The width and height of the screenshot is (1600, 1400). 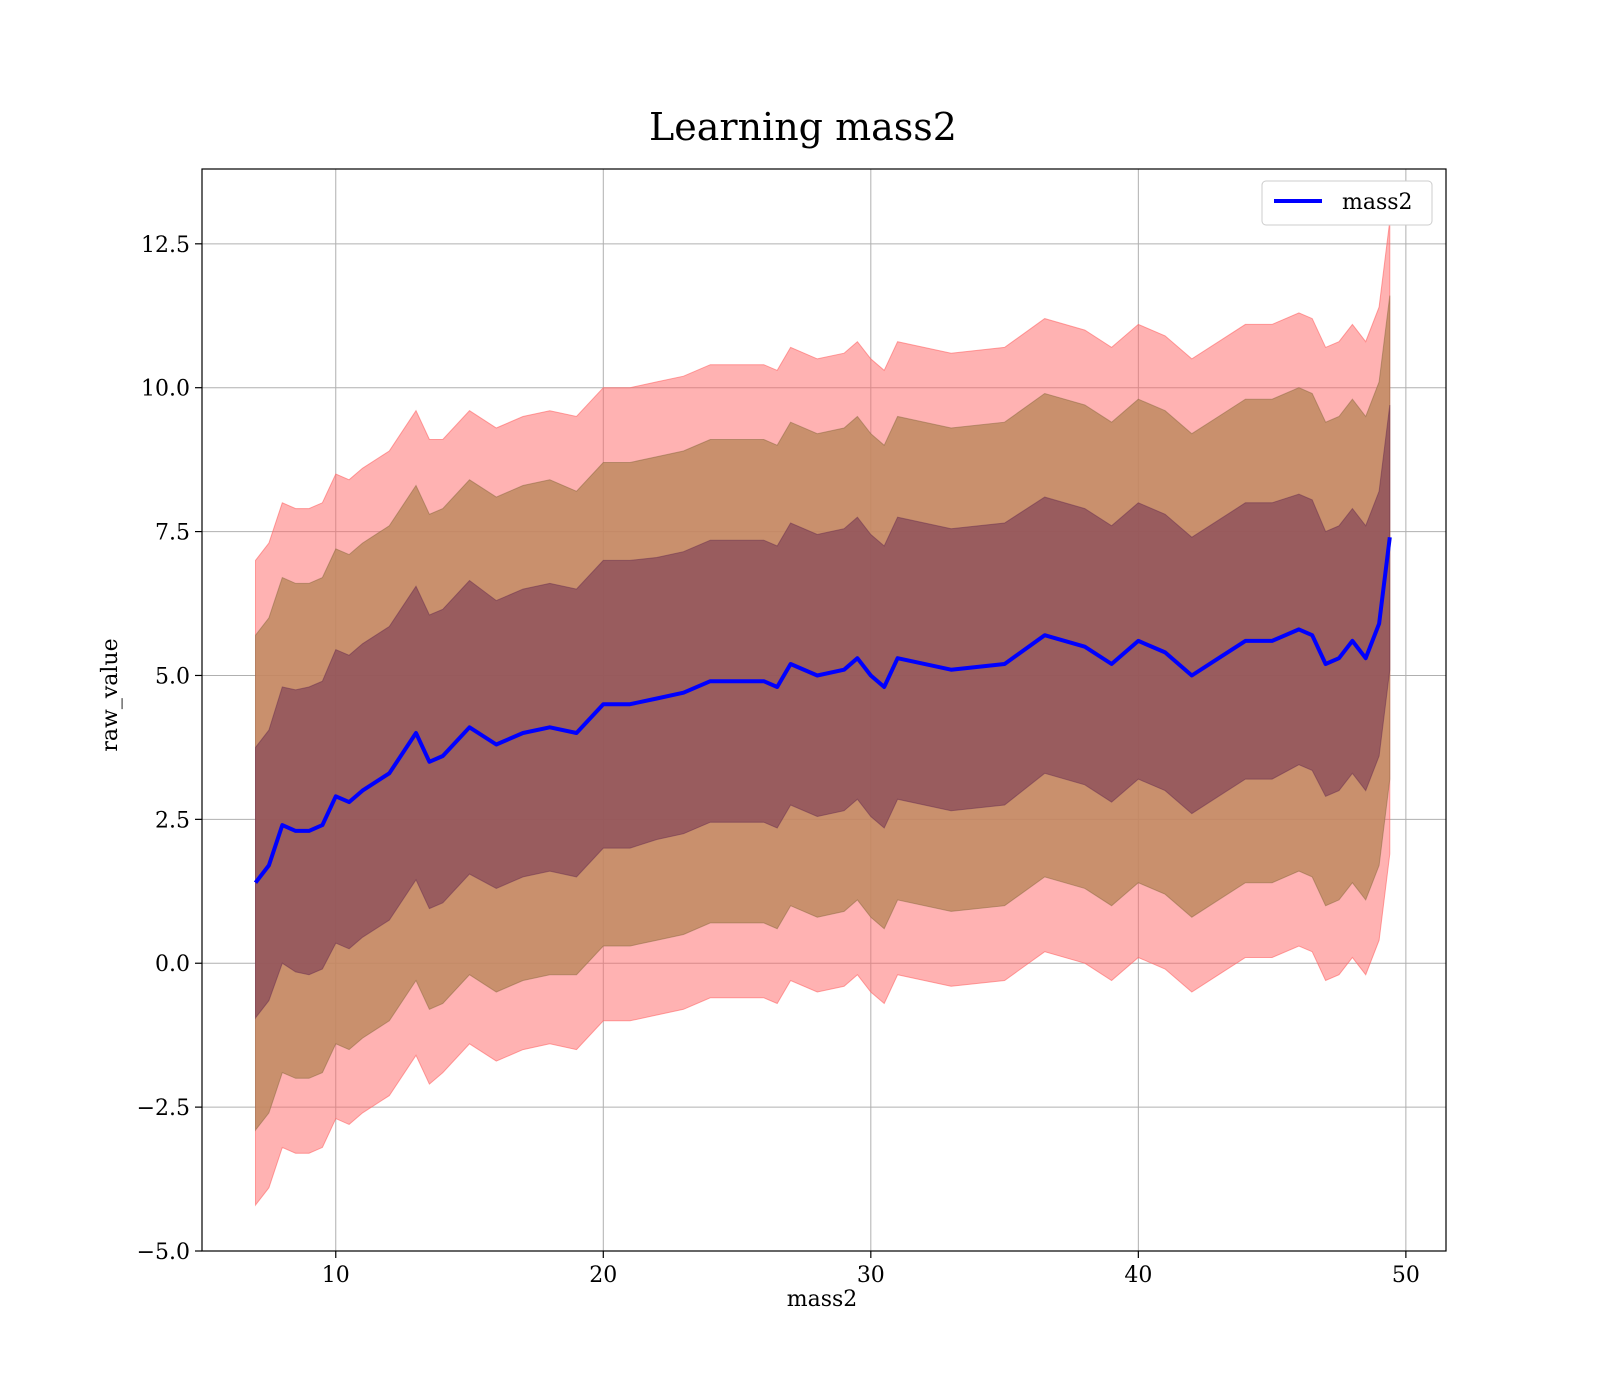 What do you see at coordinates (871, 1275) in the screenshot?
I see `x-tick-label-2: 30` at bounding box center [871, 1275].